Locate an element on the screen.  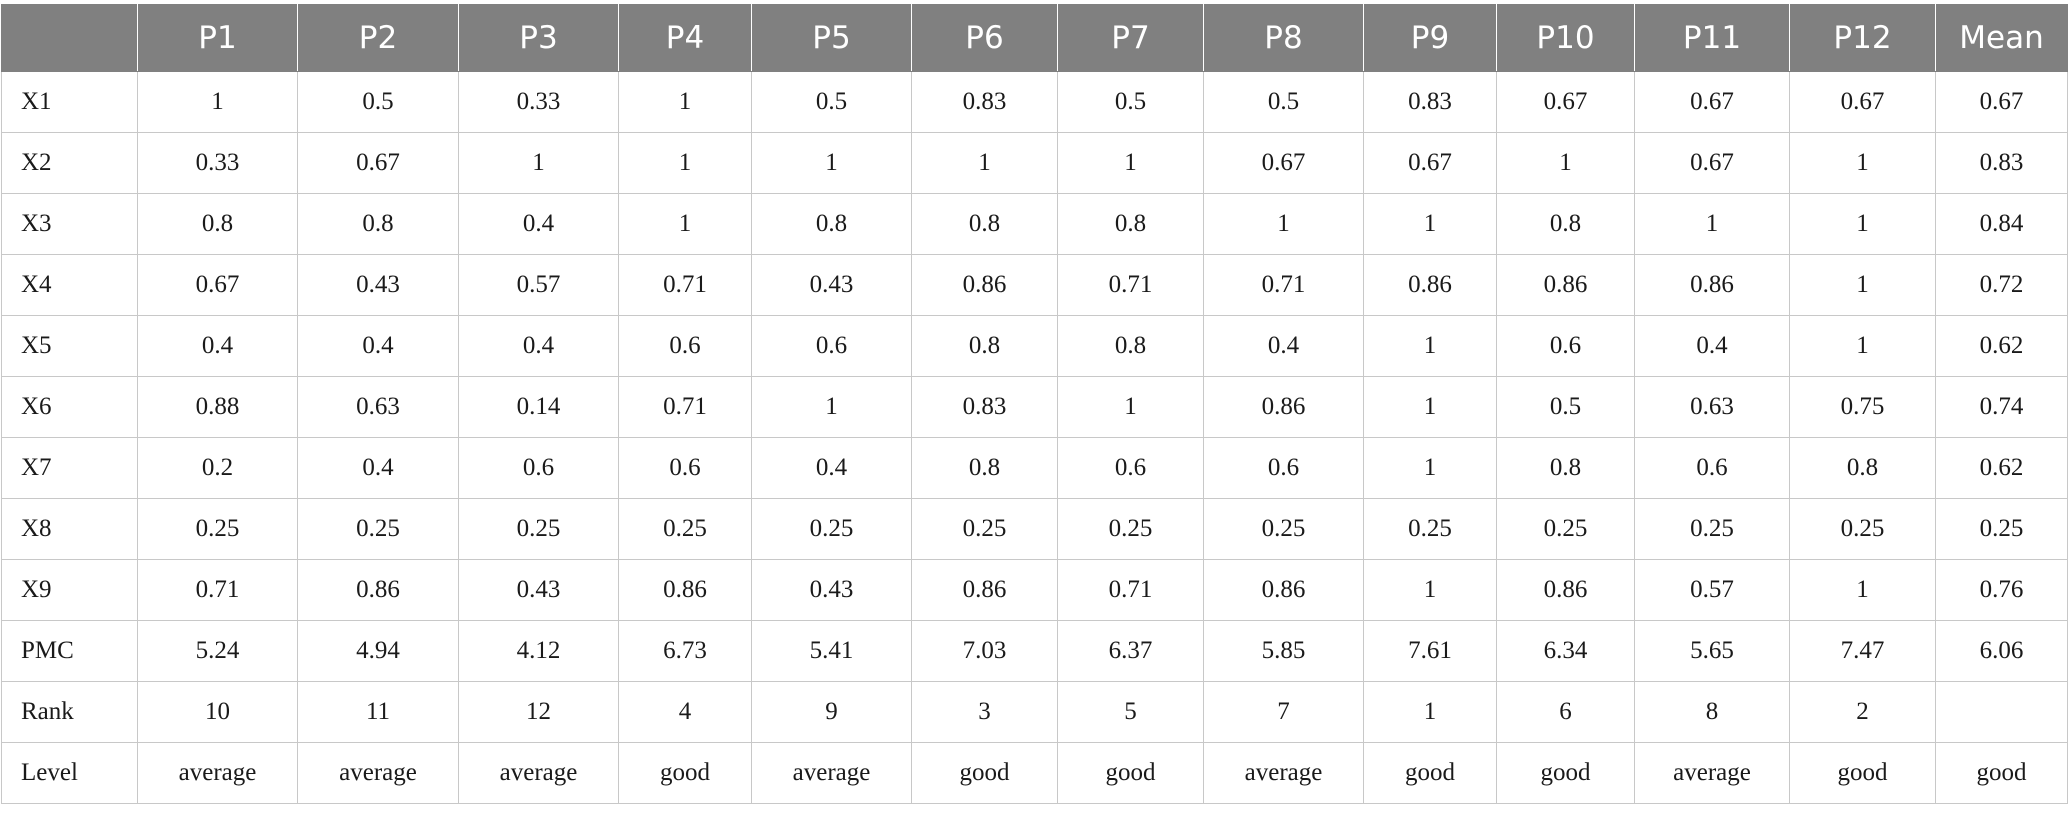
table-cell: 0.2 is located at coordinates (217, 468).